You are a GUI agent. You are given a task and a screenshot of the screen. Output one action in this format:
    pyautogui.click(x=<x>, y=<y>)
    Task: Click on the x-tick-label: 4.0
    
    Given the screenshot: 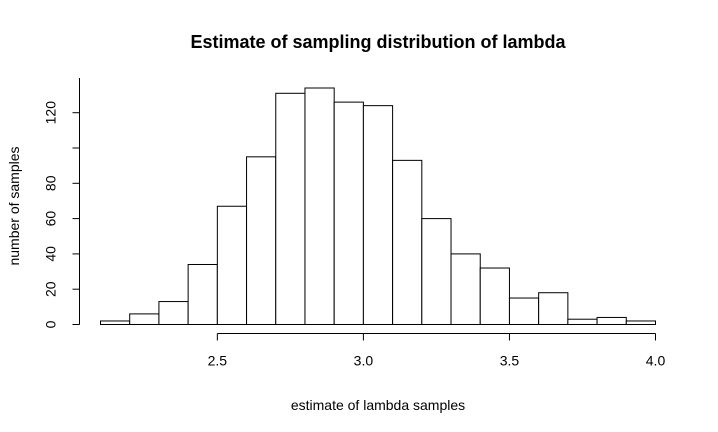 What is the action you would take?
    pyautogui.click(x=656, y=361)
    